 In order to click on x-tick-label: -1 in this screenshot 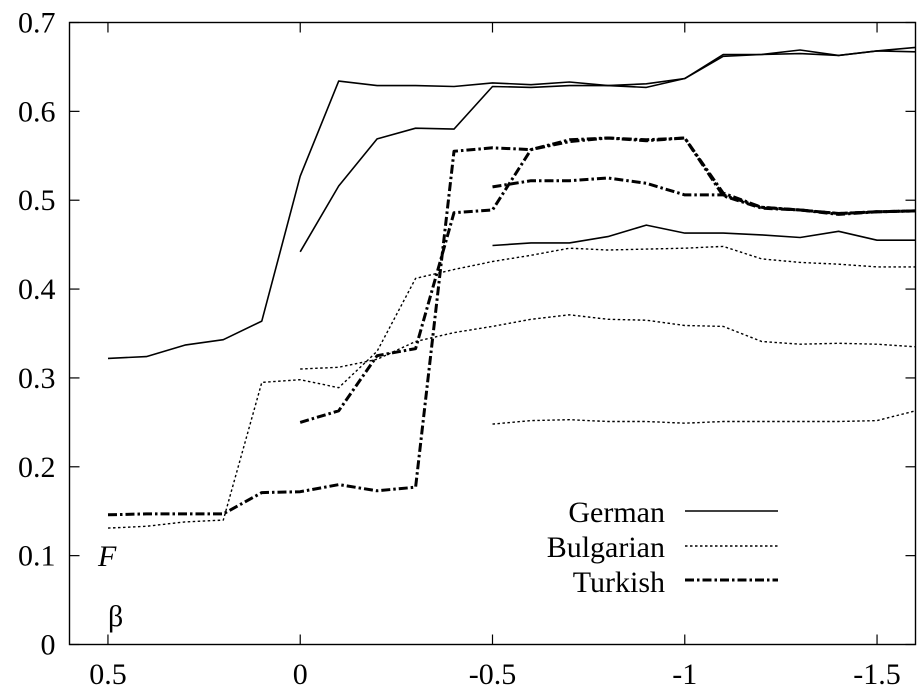, I will do `click(684, 674)`.